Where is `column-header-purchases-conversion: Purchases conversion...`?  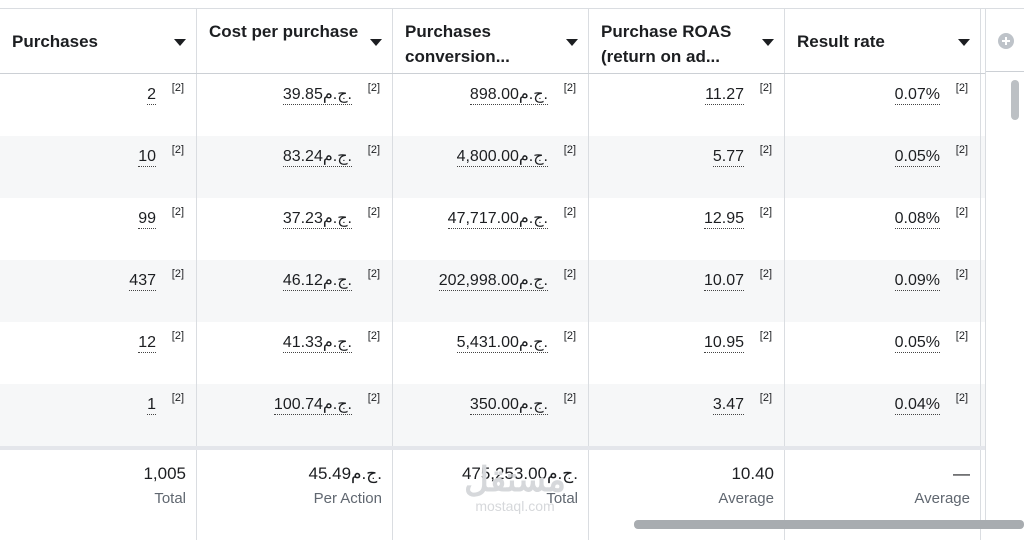
column-header-purchases-conversion: Purchases conversion... is located at coordinates (491, 41).